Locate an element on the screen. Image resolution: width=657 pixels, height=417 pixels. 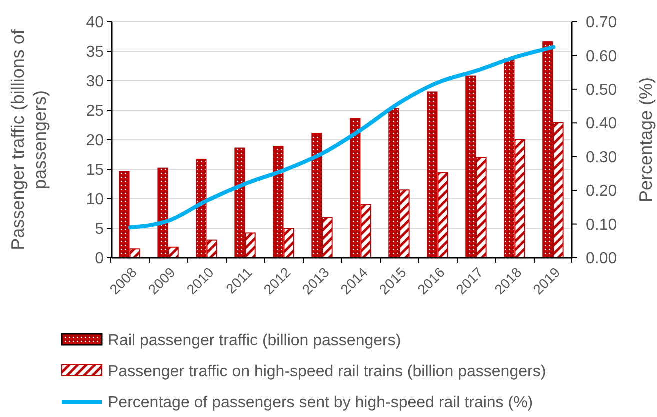
y2-tick-label: 0.30 is located at coordinates (602, 157).